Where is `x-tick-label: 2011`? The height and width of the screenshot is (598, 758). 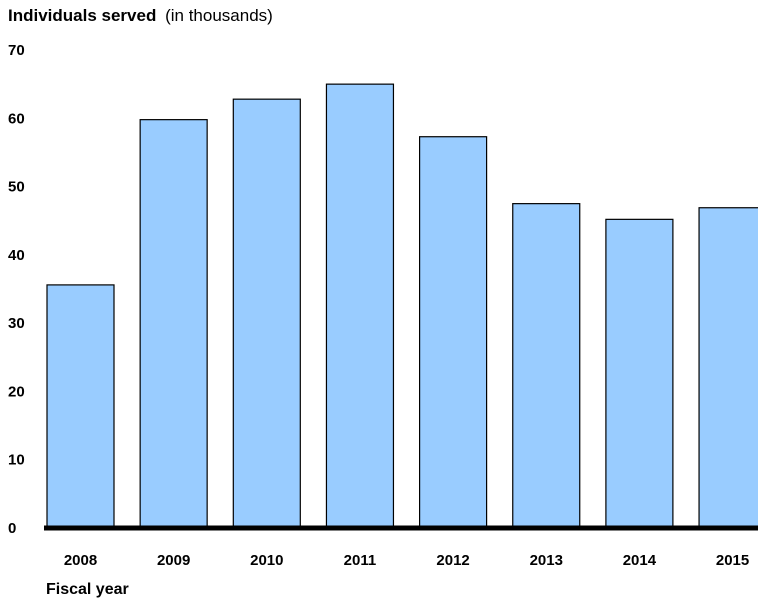
x-tick-label: 2011 is located at coordinates (360, 560).